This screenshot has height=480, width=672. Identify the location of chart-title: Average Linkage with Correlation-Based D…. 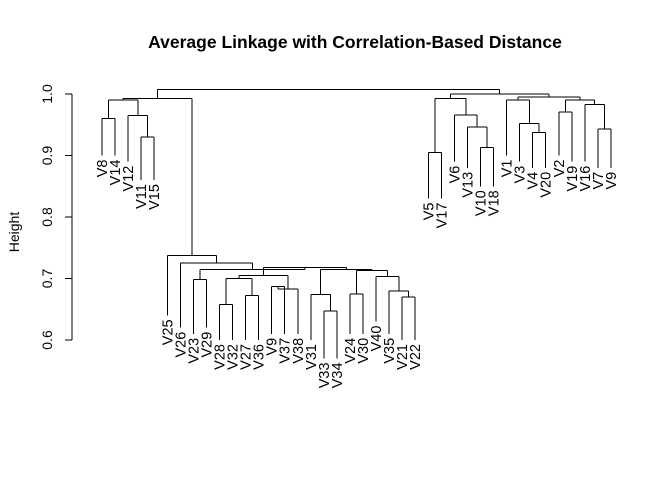
(355, 42).